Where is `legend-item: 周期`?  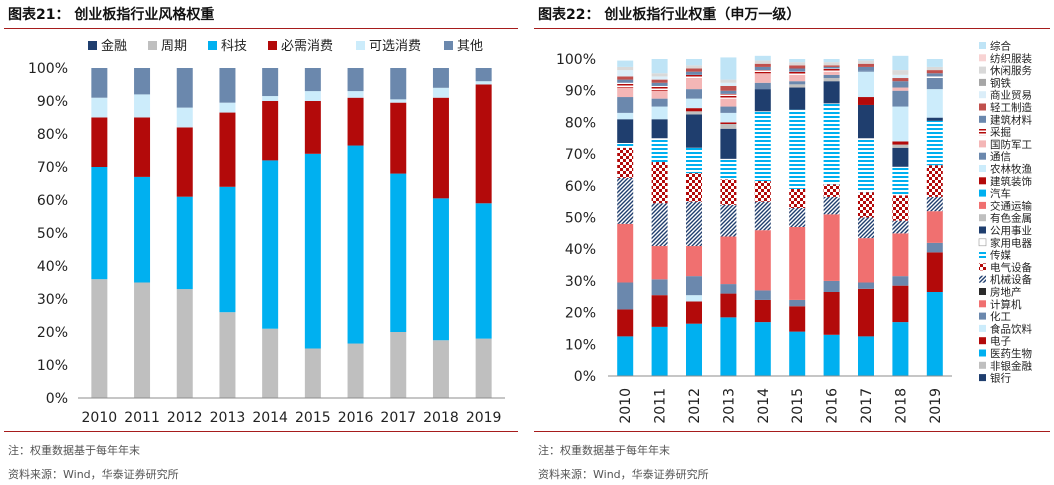 legend-item: 周期 is located at coordinates (167, 46).